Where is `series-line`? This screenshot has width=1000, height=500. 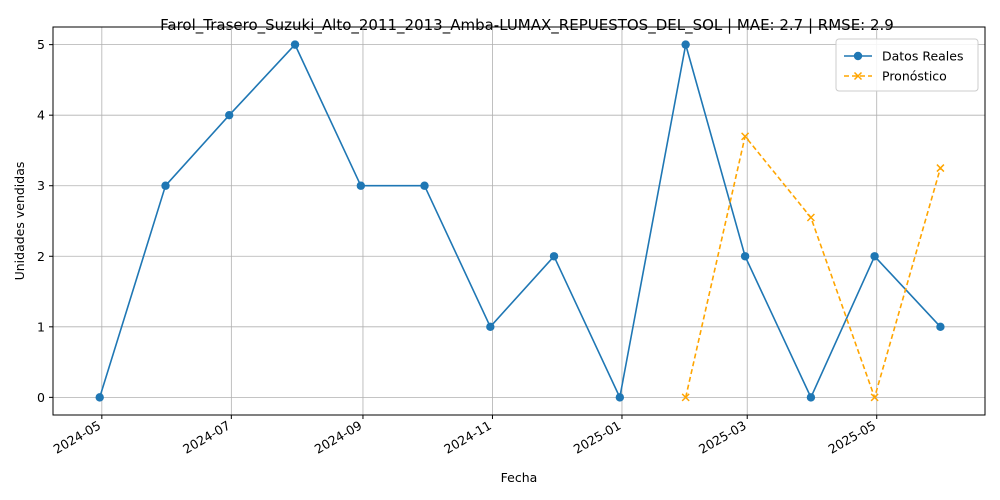 series-line is located at coordinates (813, 267).